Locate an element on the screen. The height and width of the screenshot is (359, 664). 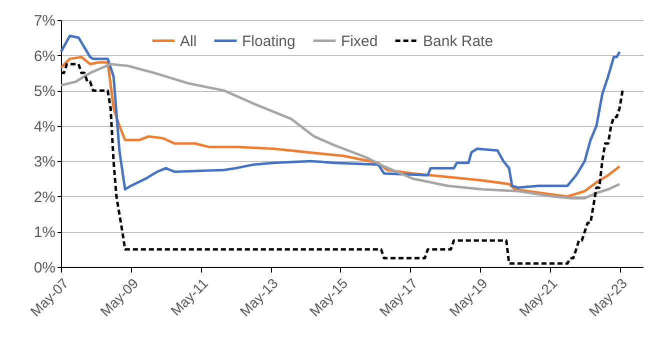
legend-label: Bank Rate is located at coordinates (458, 41).